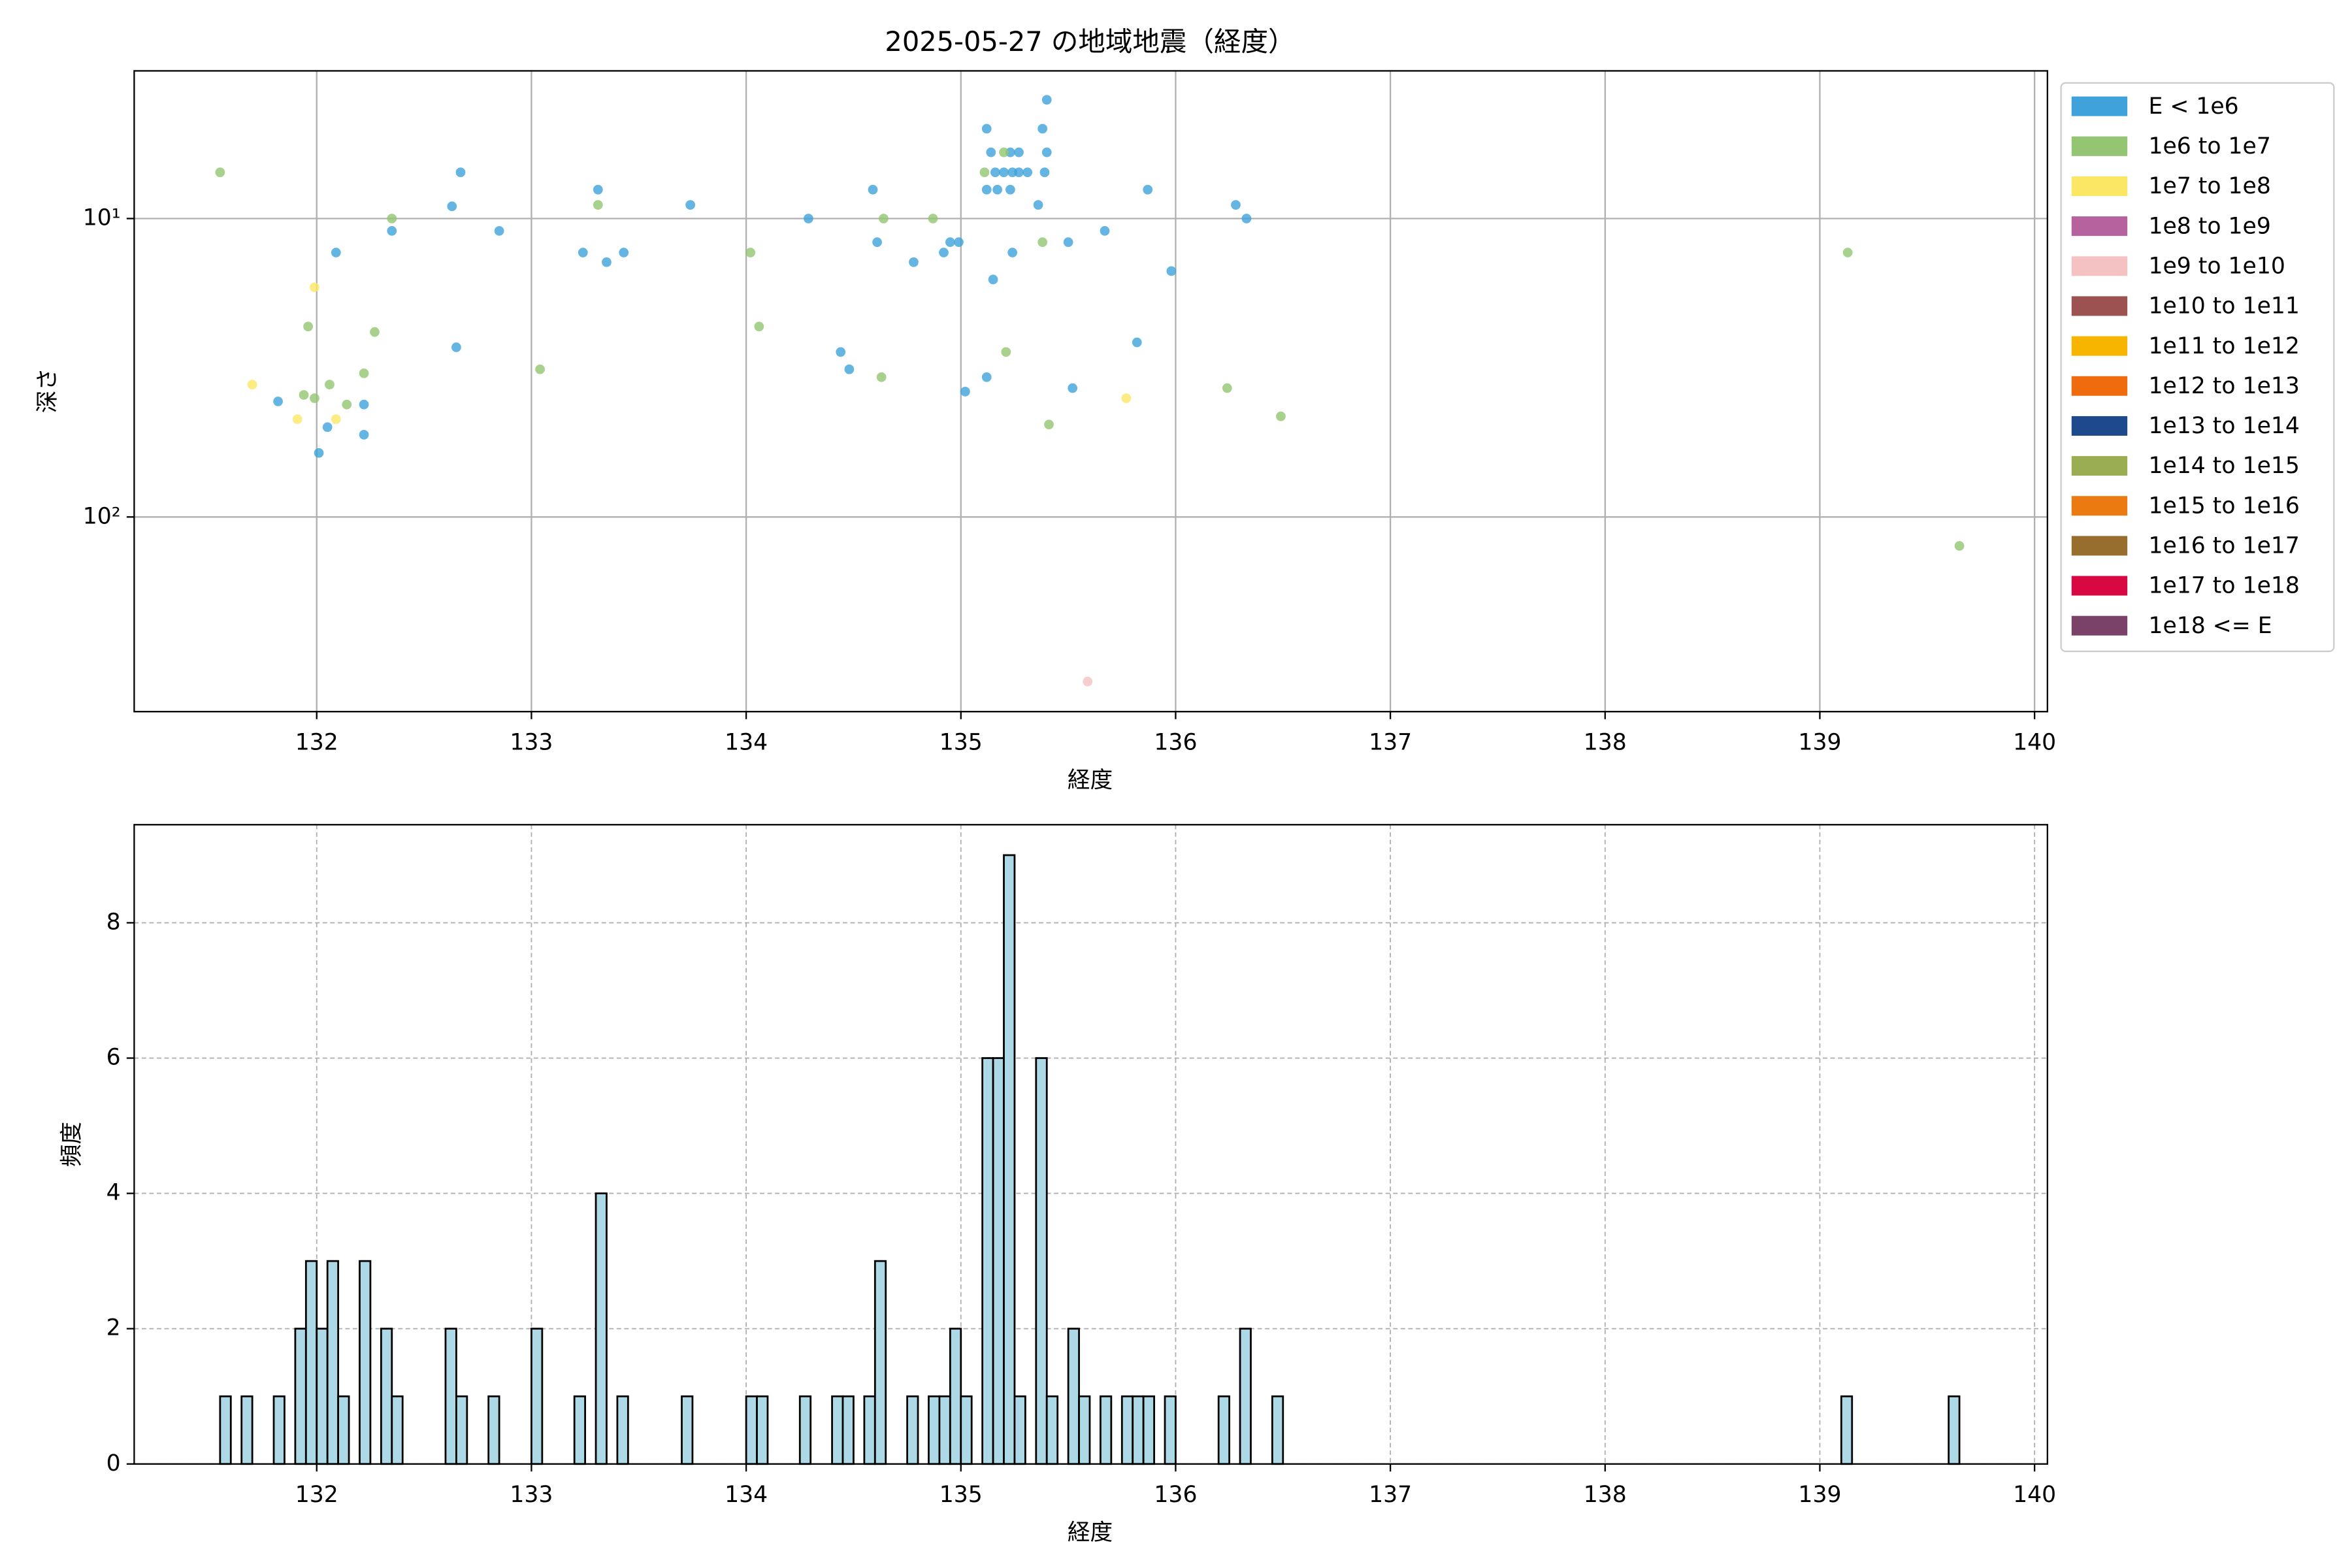 This screenshot has height=1568, width=2352. Describe the element at coordinates (113, 1193) in the screenshot. I see `y-tick-label: 4` at that location.